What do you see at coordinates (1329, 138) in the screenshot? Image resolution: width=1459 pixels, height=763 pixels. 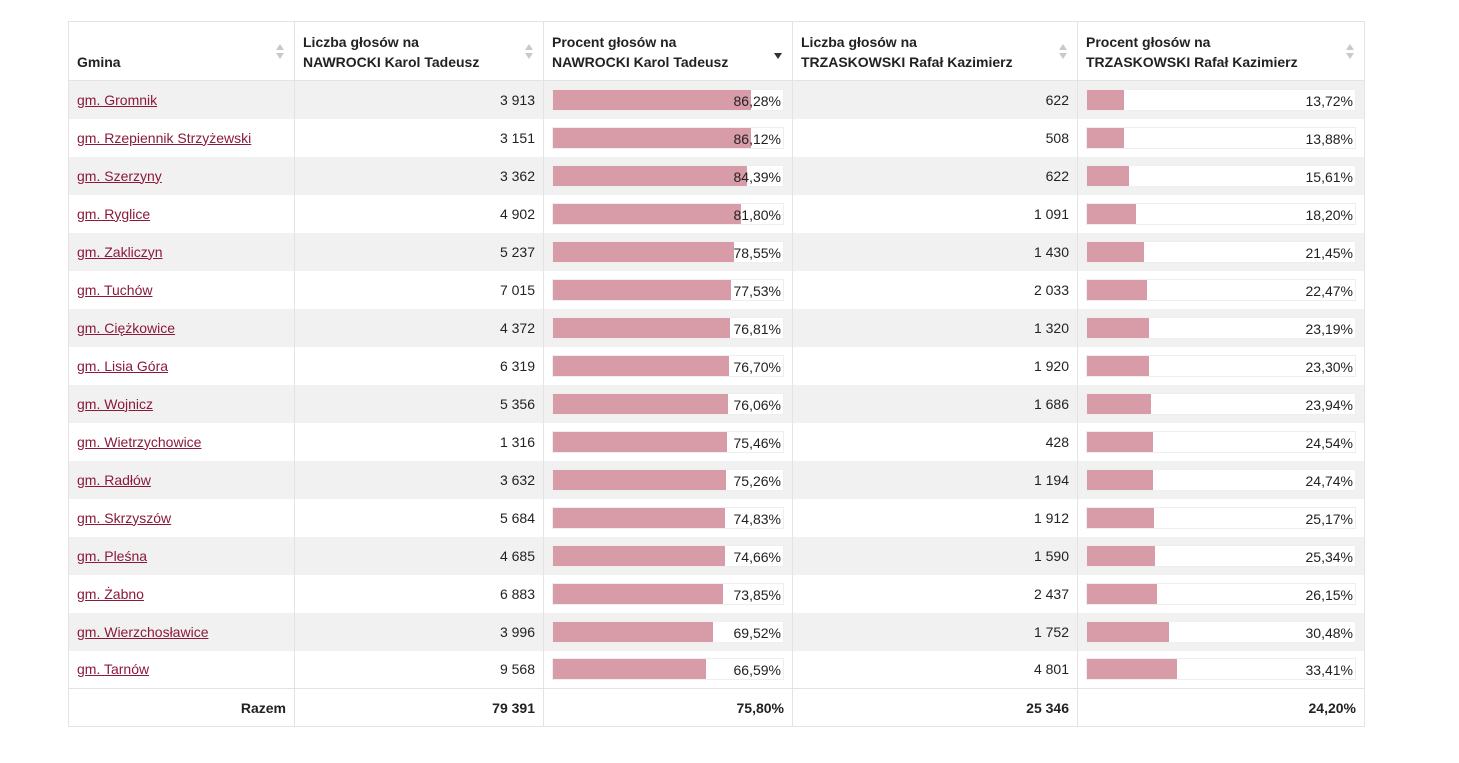 I see `pct-label: 13,88%` at bounding box center [1329, 138].